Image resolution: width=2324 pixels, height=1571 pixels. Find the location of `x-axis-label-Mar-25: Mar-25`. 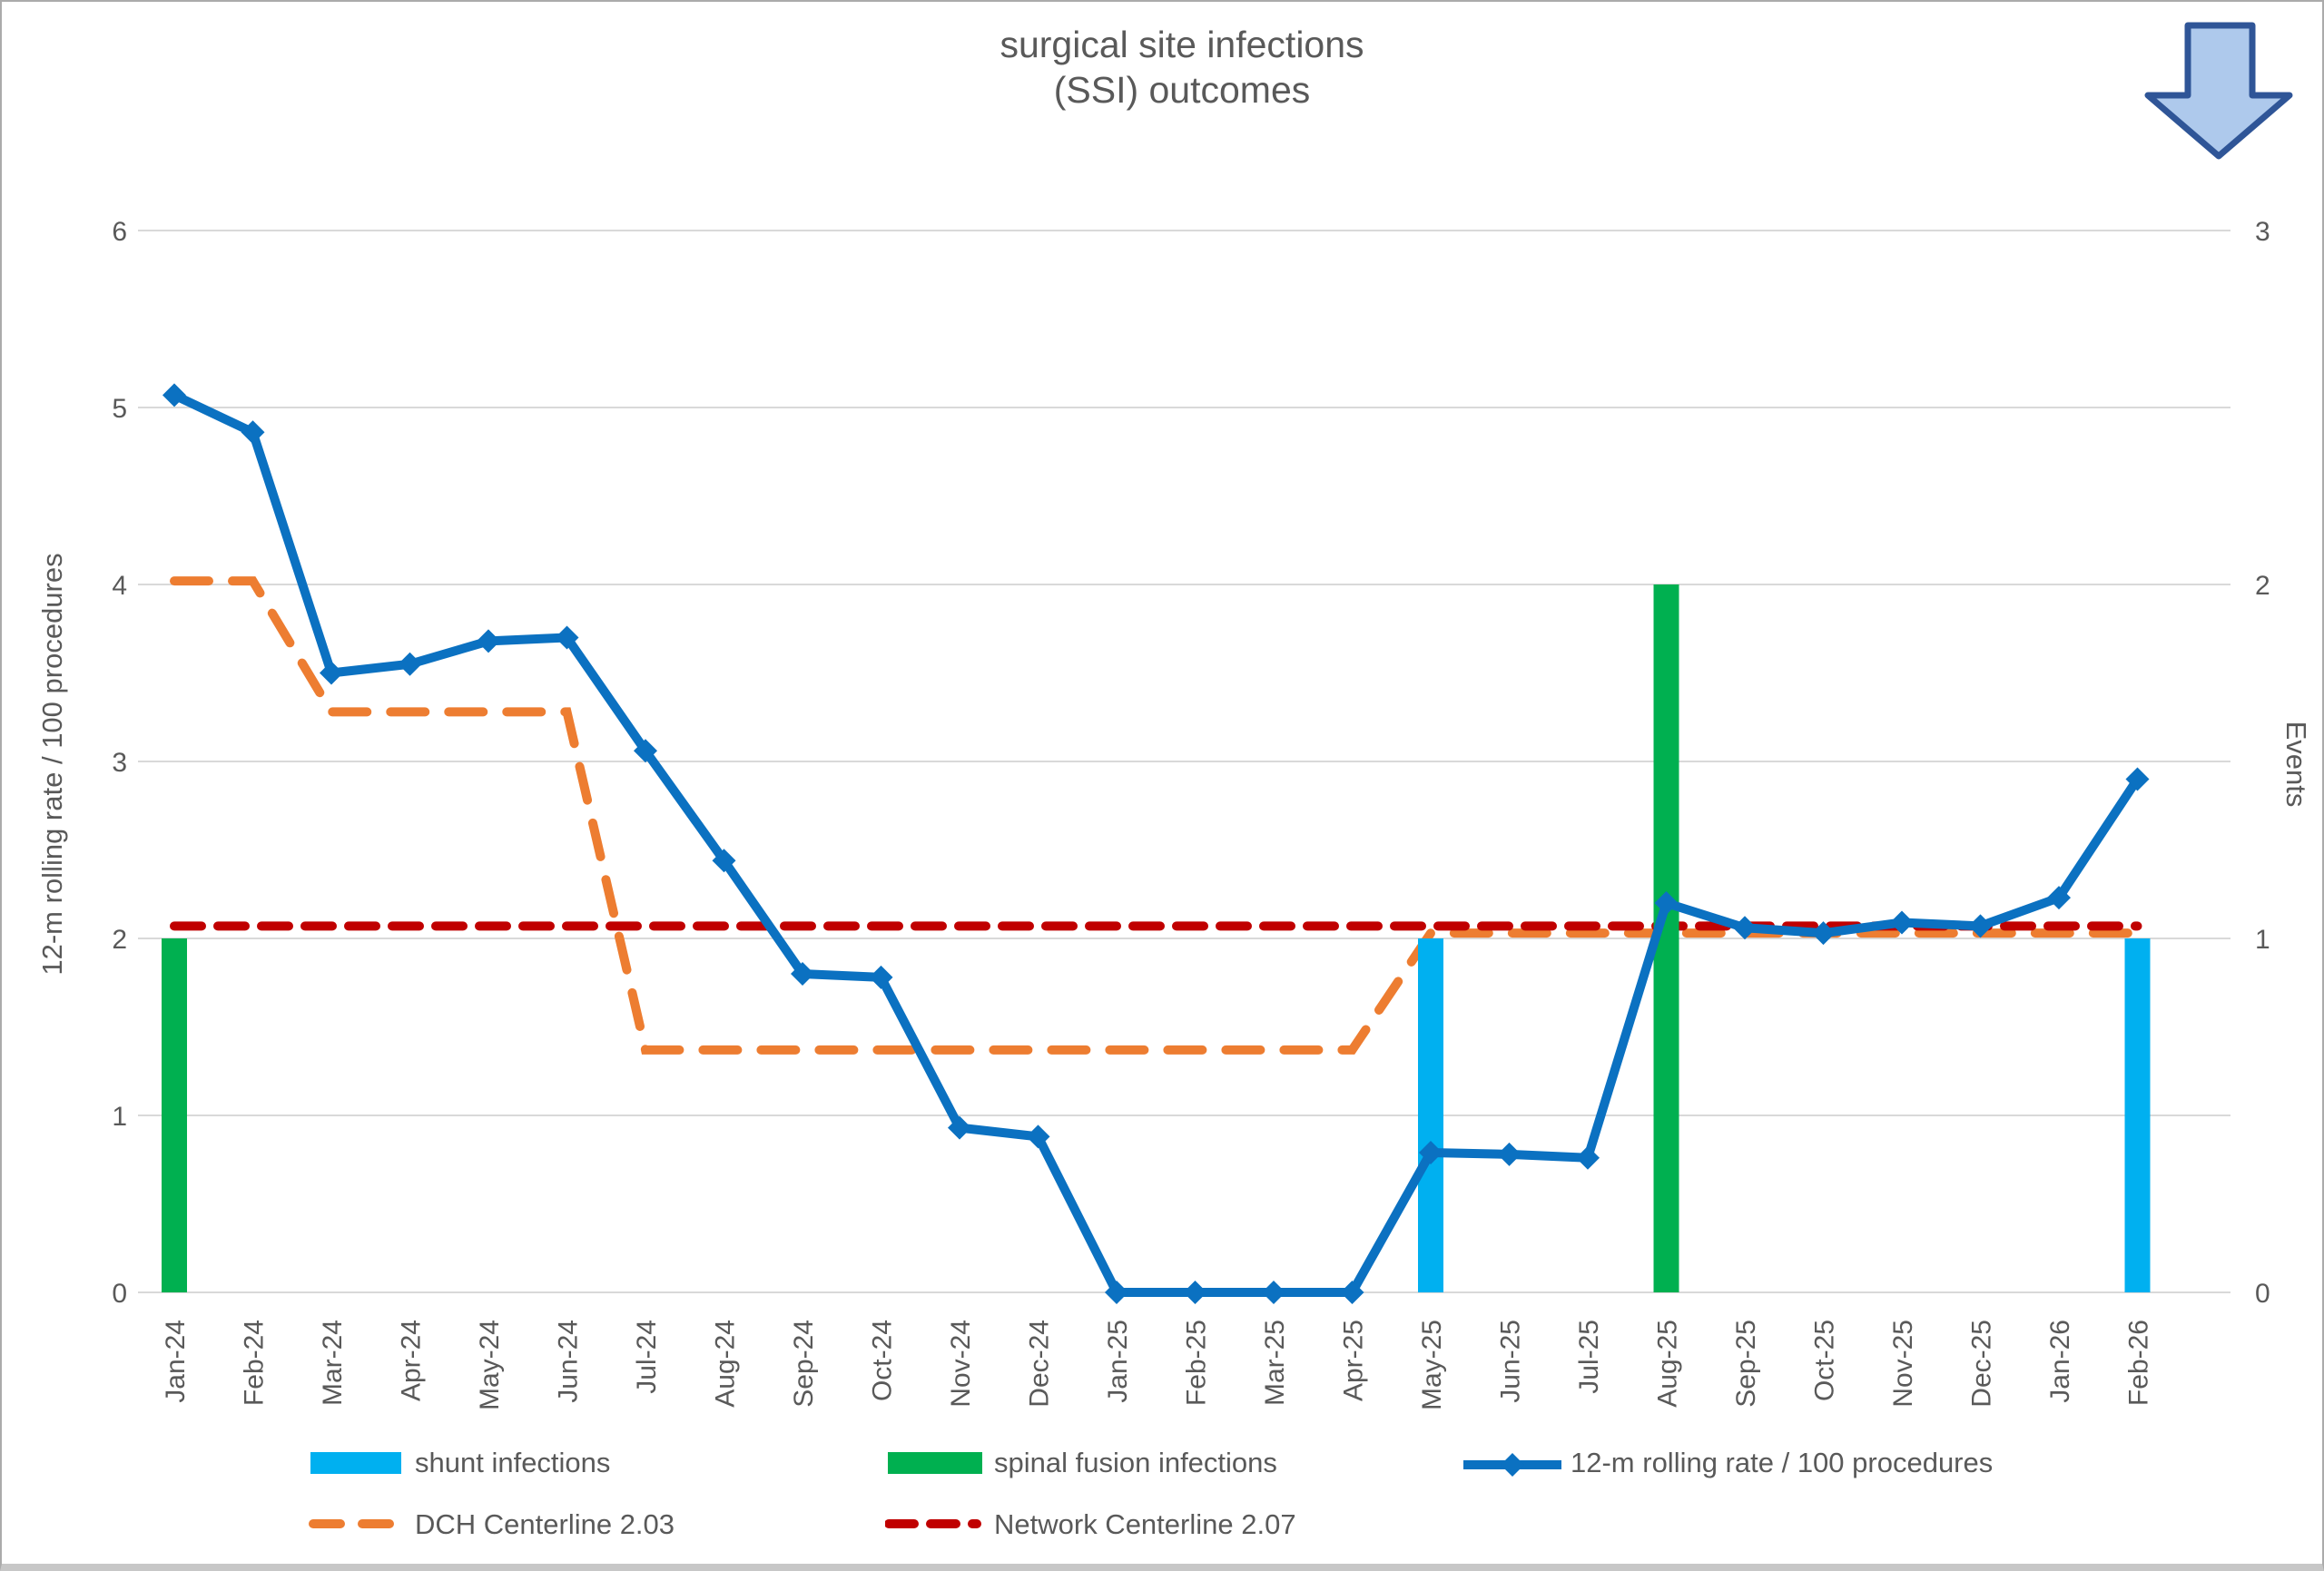

x-axis-label-Mar-25: Mar-25 is located at coordinates (1275, 1363).